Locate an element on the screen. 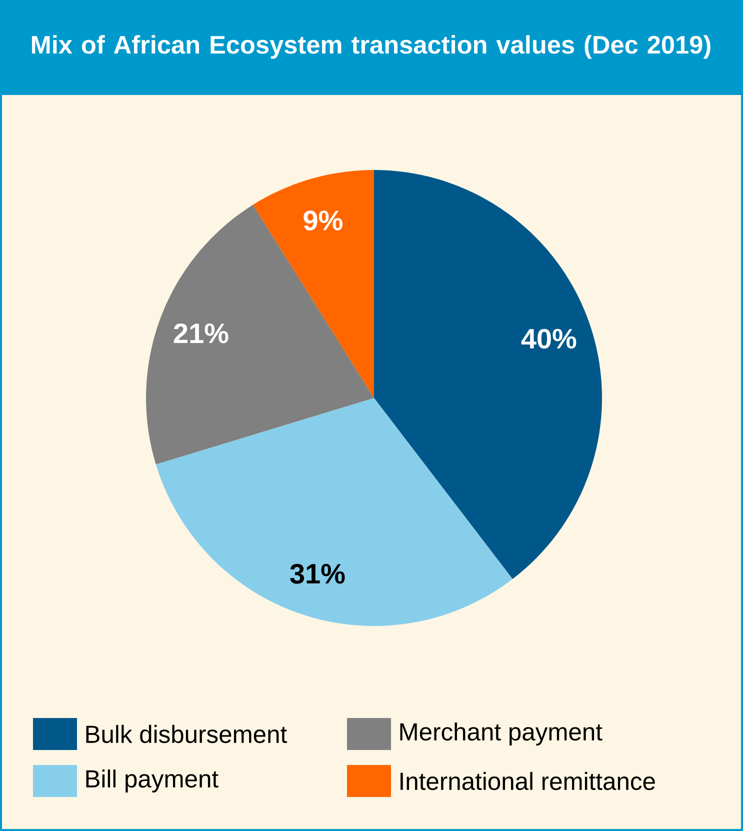  chart-title: Mix of African Ecosystem transaction values (Dec 2019) is located at coordinates (371, 47).